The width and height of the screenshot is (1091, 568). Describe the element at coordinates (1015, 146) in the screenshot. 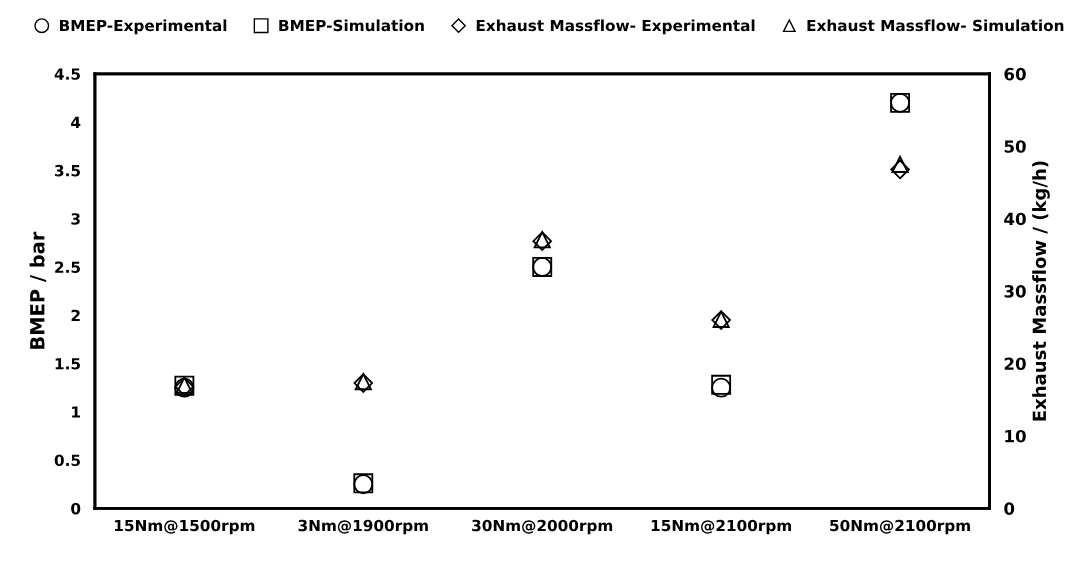

I see `y2-tick-label: 50` at that location.